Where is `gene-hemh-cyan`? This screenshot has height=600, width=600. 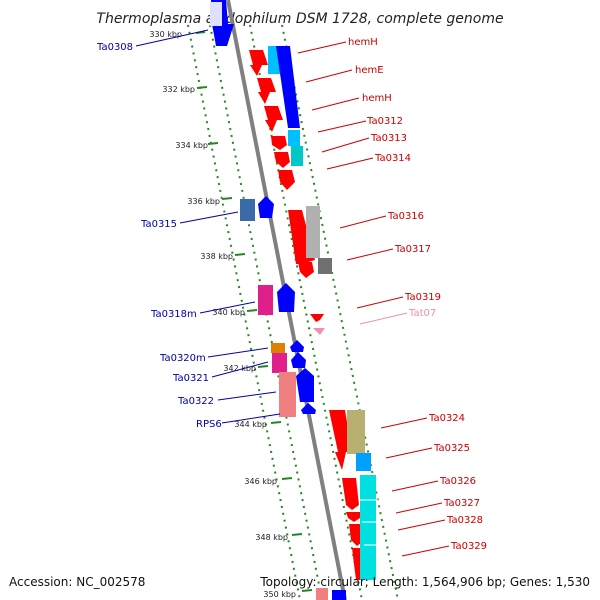
gene-hemh-cyan is located at coordinates (274, 60).